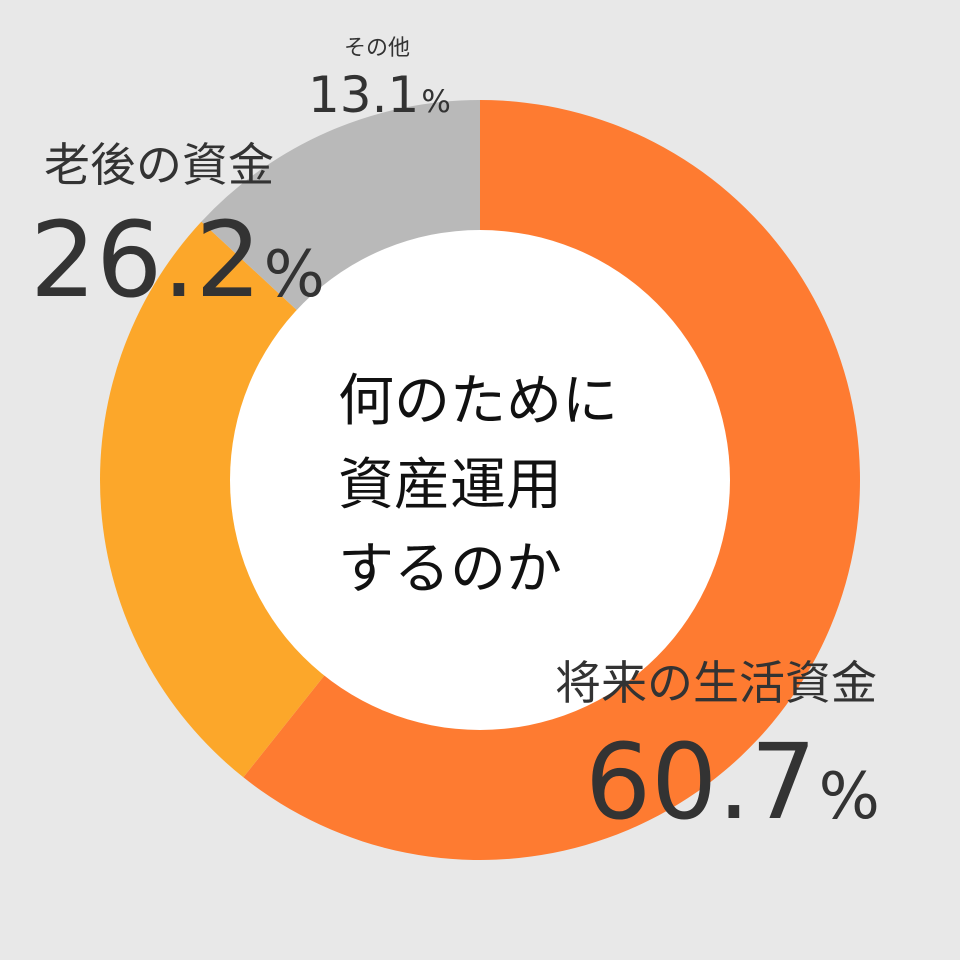 The width and height of the screenshot is (960, 960). I want to click on slice-label-other-value: 13.1%, so click(379, 95).